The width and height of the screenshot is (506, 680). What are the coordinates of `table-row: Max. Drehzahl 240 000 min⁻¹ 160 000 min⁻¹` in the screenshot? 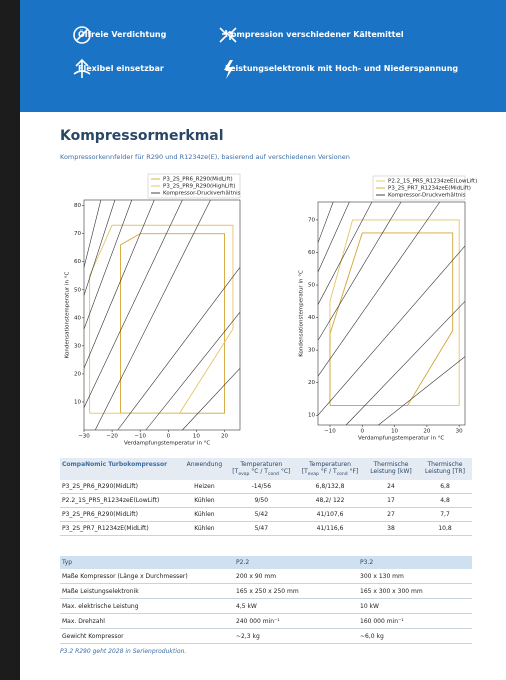 It's located at (266, 621).